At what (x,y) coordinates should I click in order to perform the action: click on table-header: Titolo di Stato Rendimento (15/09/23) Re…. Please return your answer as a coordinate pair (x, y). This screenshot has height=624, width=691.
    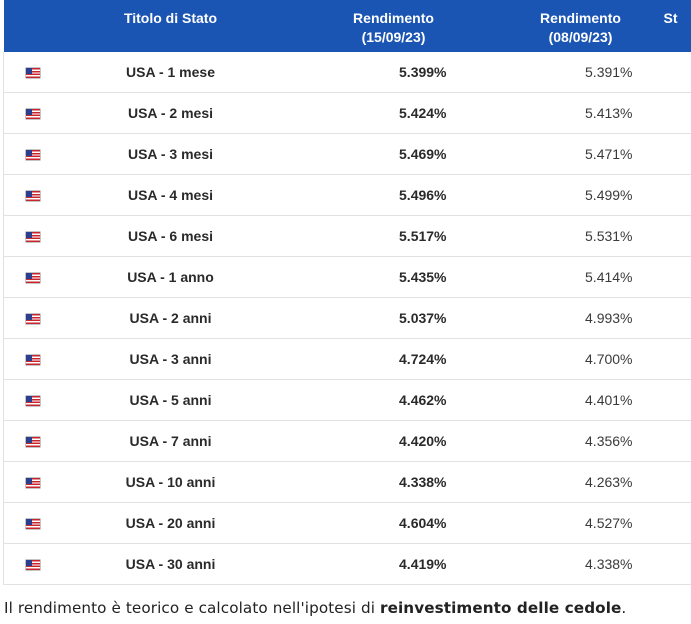
    Looking at the image, I should click on (347, 26).